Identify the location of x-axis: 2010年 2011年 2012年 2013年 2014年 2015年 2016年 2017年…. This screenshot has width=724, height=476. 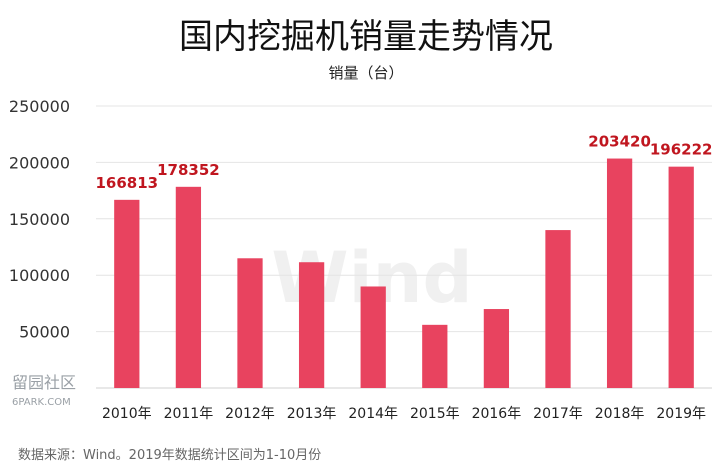
(404, 414).